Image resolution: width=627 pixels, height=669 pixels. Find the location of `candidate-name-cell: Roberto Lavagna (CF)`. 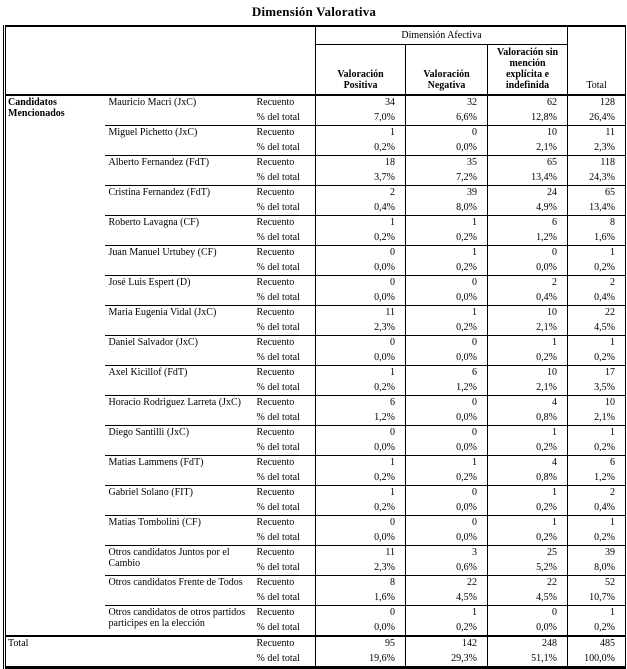

candidate-name-cell: Roberto Lavagna (CF) is located at coordinates (178, 230).